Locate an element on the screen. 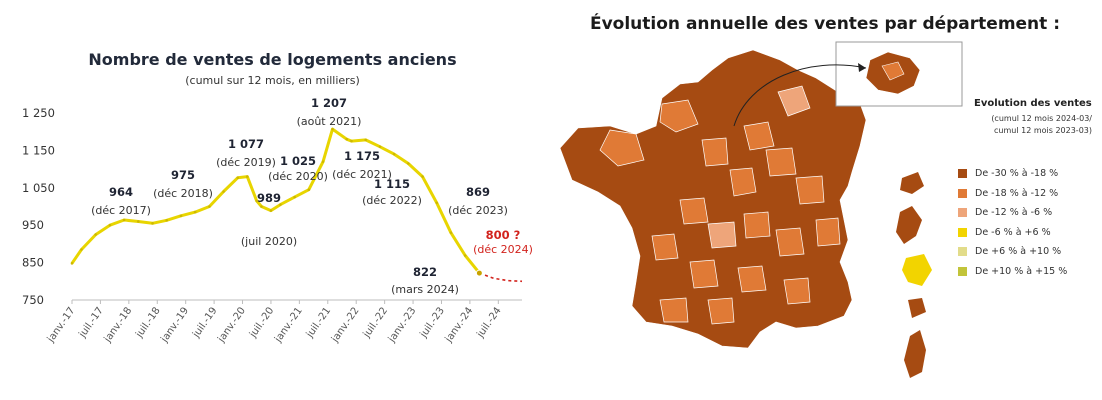 Image resolution: width=1102 pixels, height=400 pixels. last-actual-point is located at coordinates (479, 273).